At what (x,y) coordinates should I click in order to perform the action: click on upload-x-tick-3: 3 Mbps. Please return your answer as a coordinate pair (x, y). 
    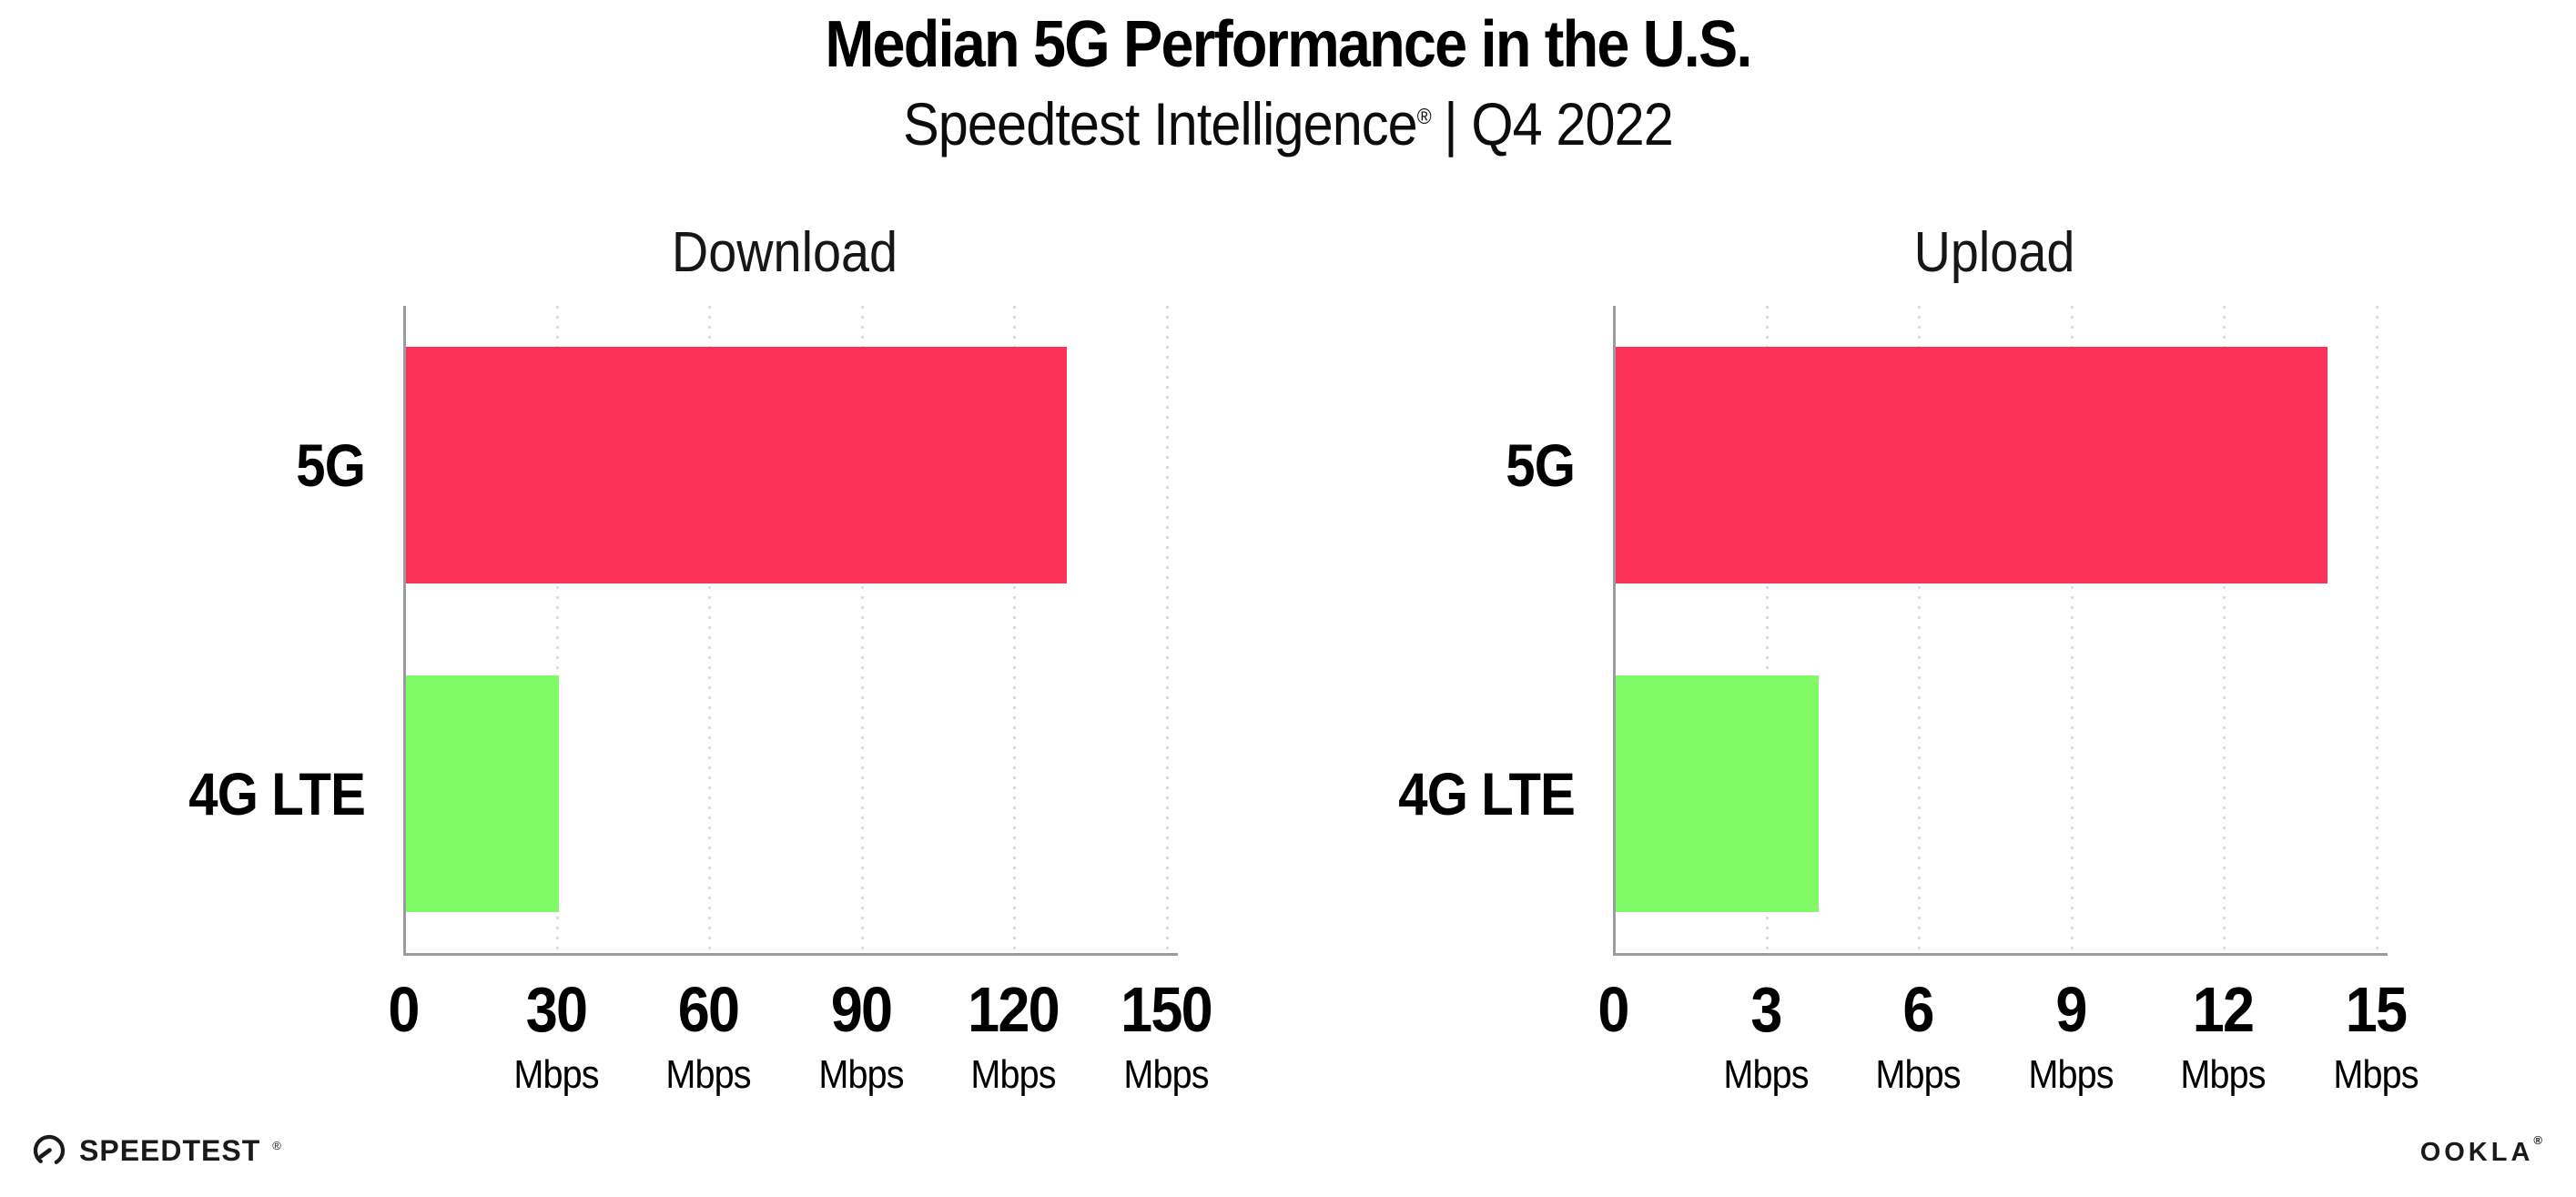
    Looking at the image, I should click on (1766, 1038).